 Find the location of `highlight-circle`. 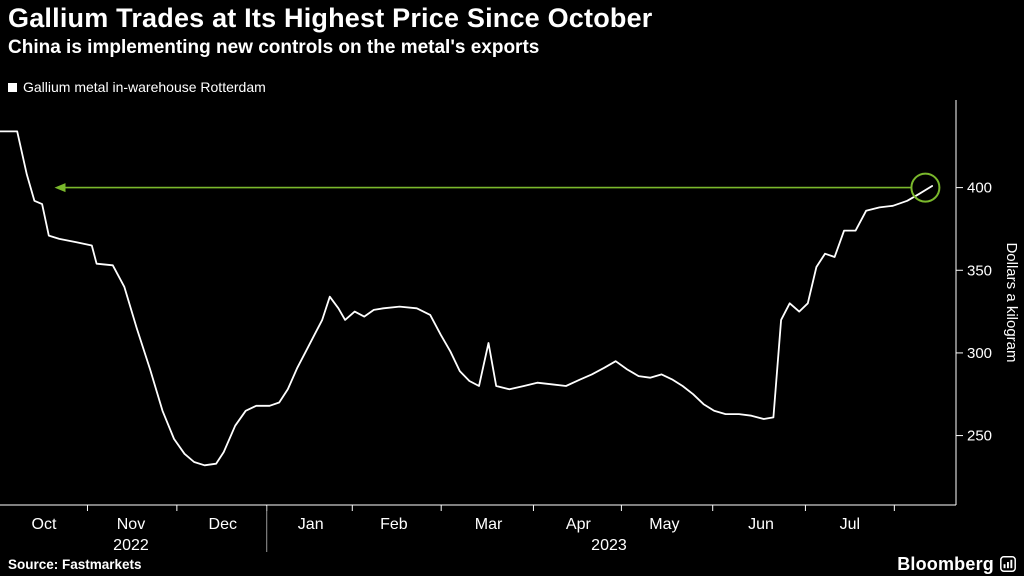

highlight-circle is located at coordinates (925, 187).